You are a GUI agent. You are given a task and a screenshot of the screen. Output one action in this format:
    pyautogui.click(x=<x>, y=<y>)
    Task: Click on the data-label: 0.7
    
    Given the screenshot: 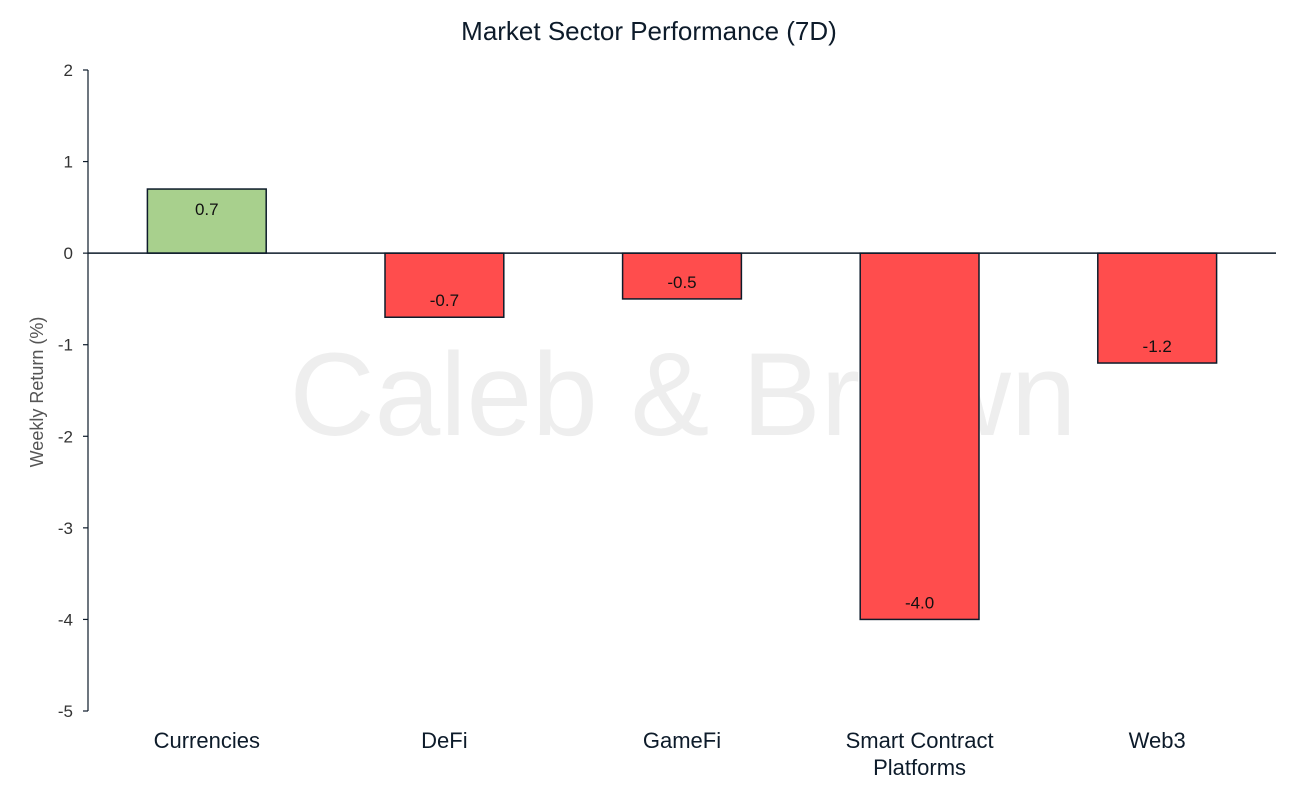 What is the action you would take?
    pyautogui.click(x=207, y=209)
    